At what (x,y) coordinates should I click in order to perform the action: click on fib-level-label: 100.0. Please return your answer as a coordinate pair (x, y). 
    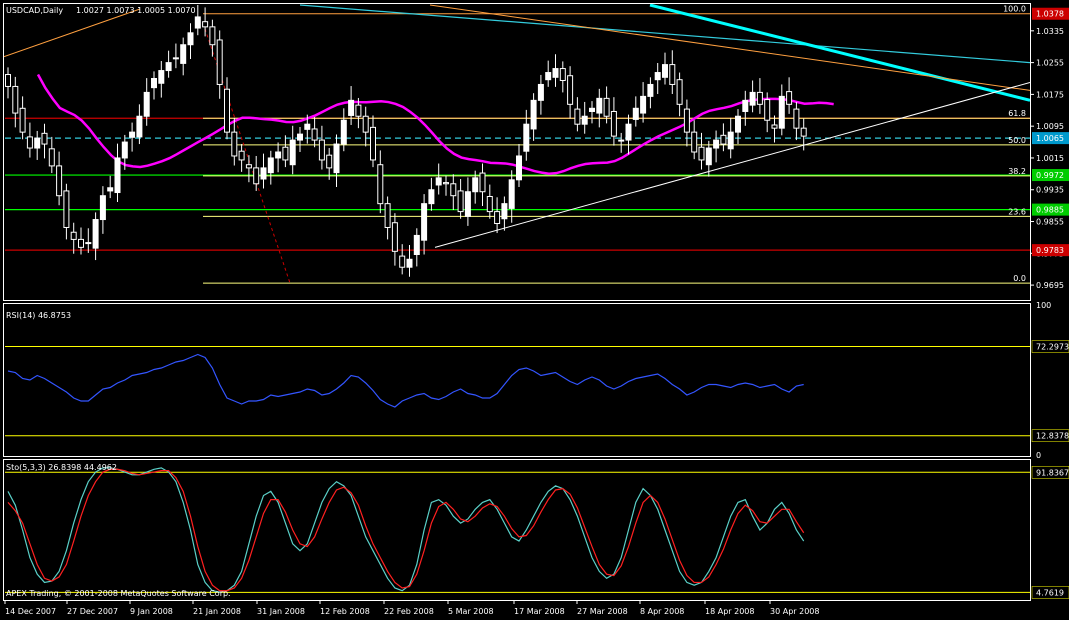
    Looking at the image, I should click on (1014, 9).